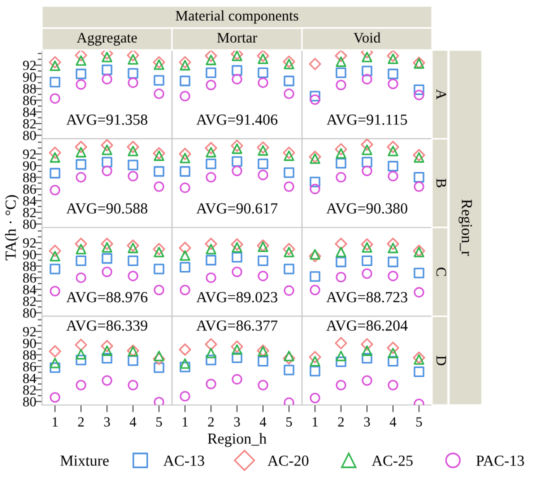  Describe the element at coordinates (237, 208) in the screenshot. I see `annotation: AVG=90.617` at that location.